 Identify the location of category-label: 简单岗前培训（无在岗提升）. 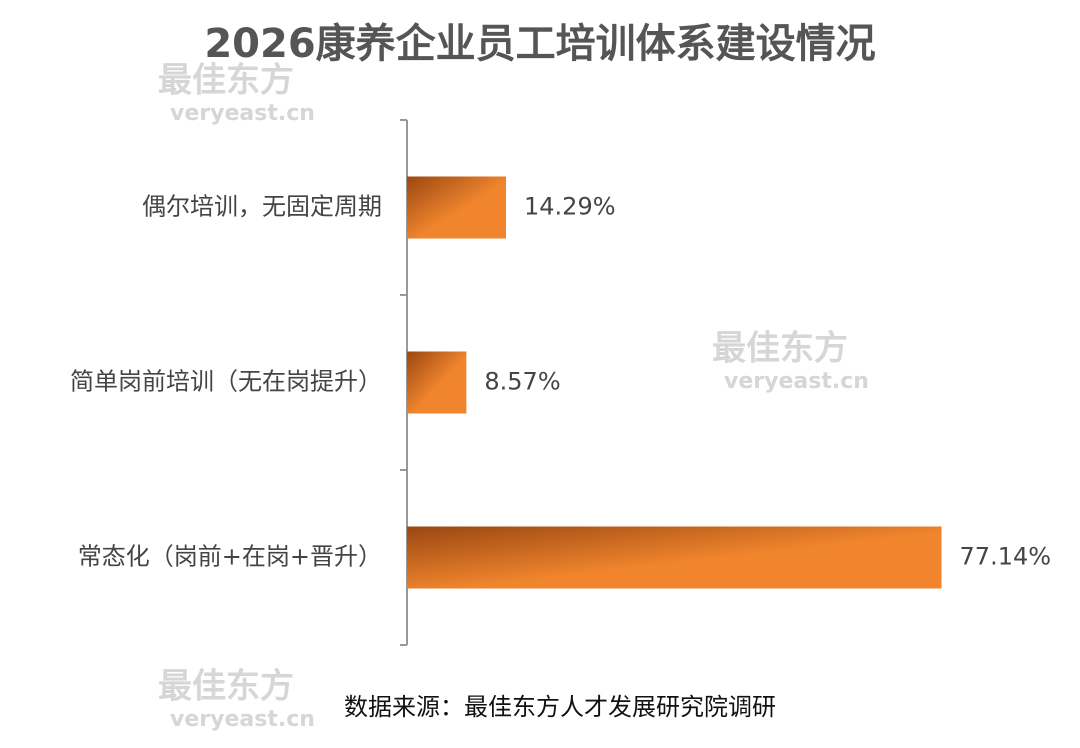
(226, 382).